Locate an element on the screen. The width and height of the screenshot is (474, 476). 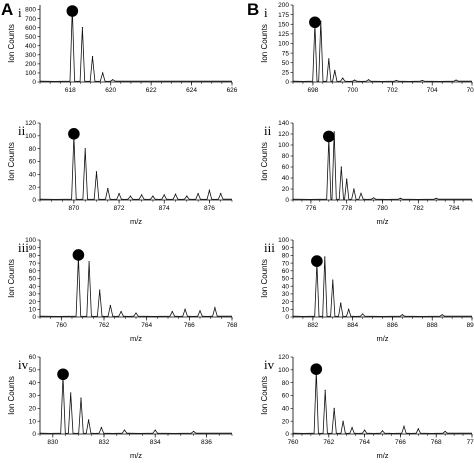
chart-b-iv-ytick-label: 40 is located at coordinates (286, 409).